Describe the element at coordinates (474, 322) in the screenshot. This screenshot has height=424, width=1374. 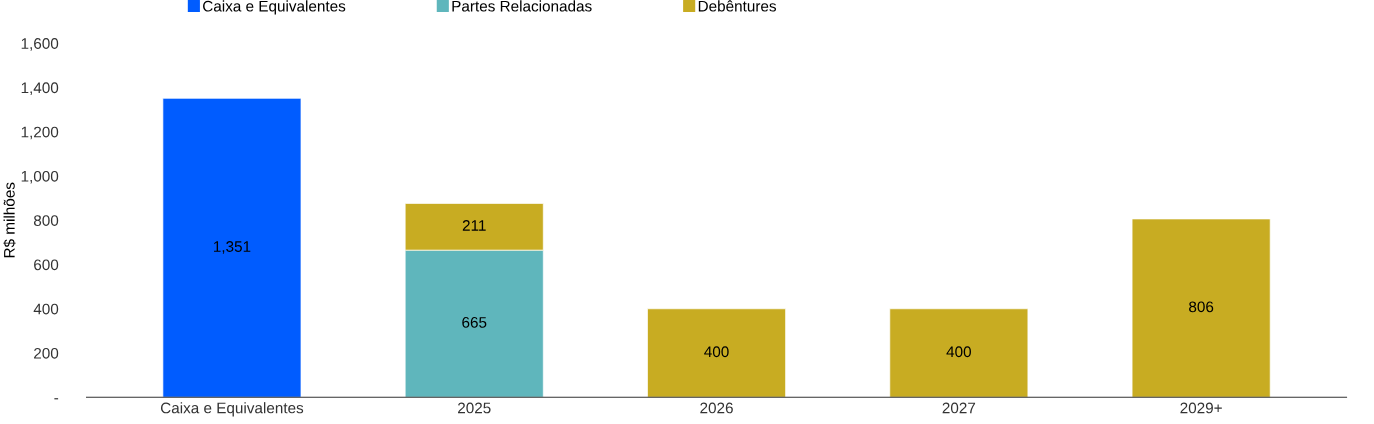
I see `data-label: 665` at that location.